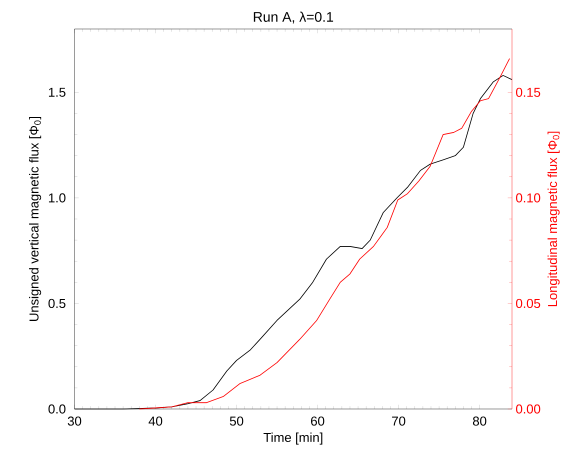  What do you see at coordinates (399, 421) in the screenshot?
I see `x-tick-label: 70` at bounding box center [399, 421].